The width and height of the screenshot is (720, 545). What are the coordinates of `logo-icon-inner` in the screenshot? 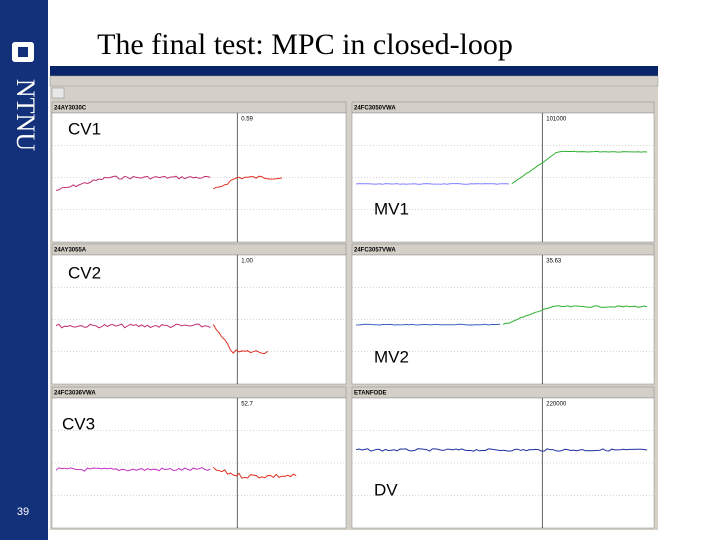 It's located at (23, 52).